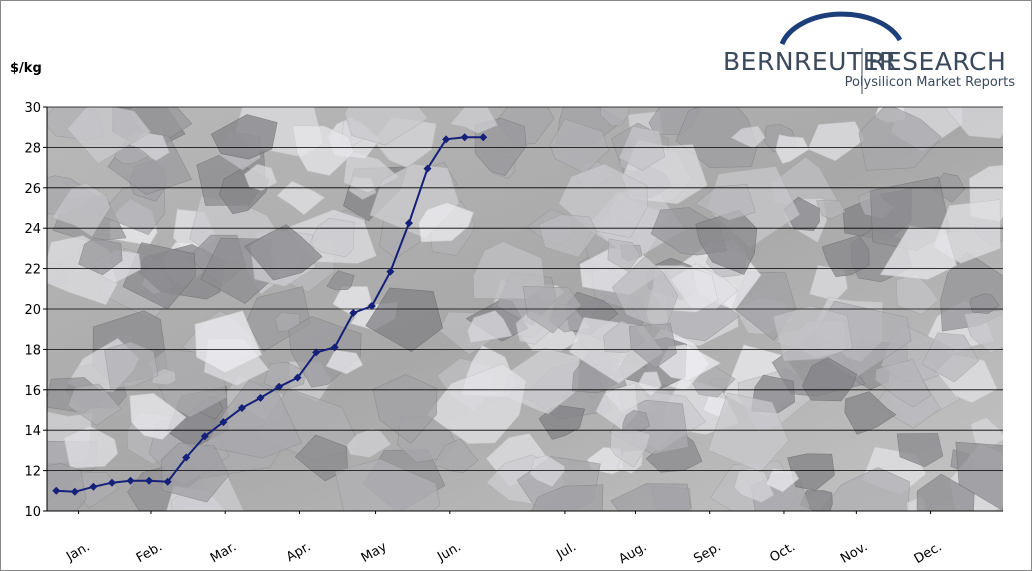  Describe the element at coordinates (32, 512) in the screenshot. I see `y-tick-label: 10` at that location.